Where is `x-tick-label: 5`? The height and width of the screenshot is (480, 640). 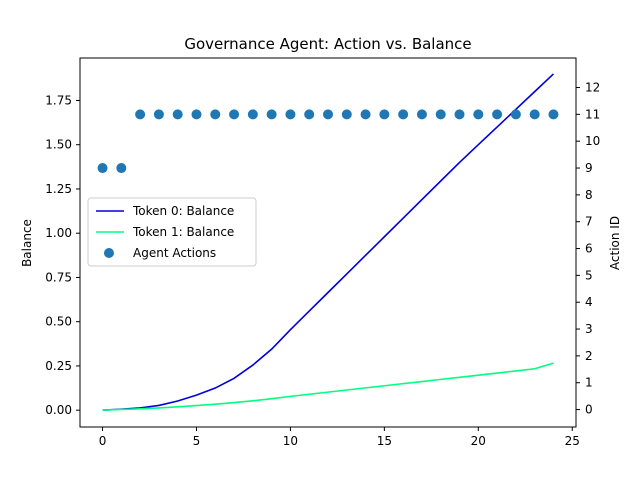
x-tick-label: 5 is located at coordinates (197, 441).